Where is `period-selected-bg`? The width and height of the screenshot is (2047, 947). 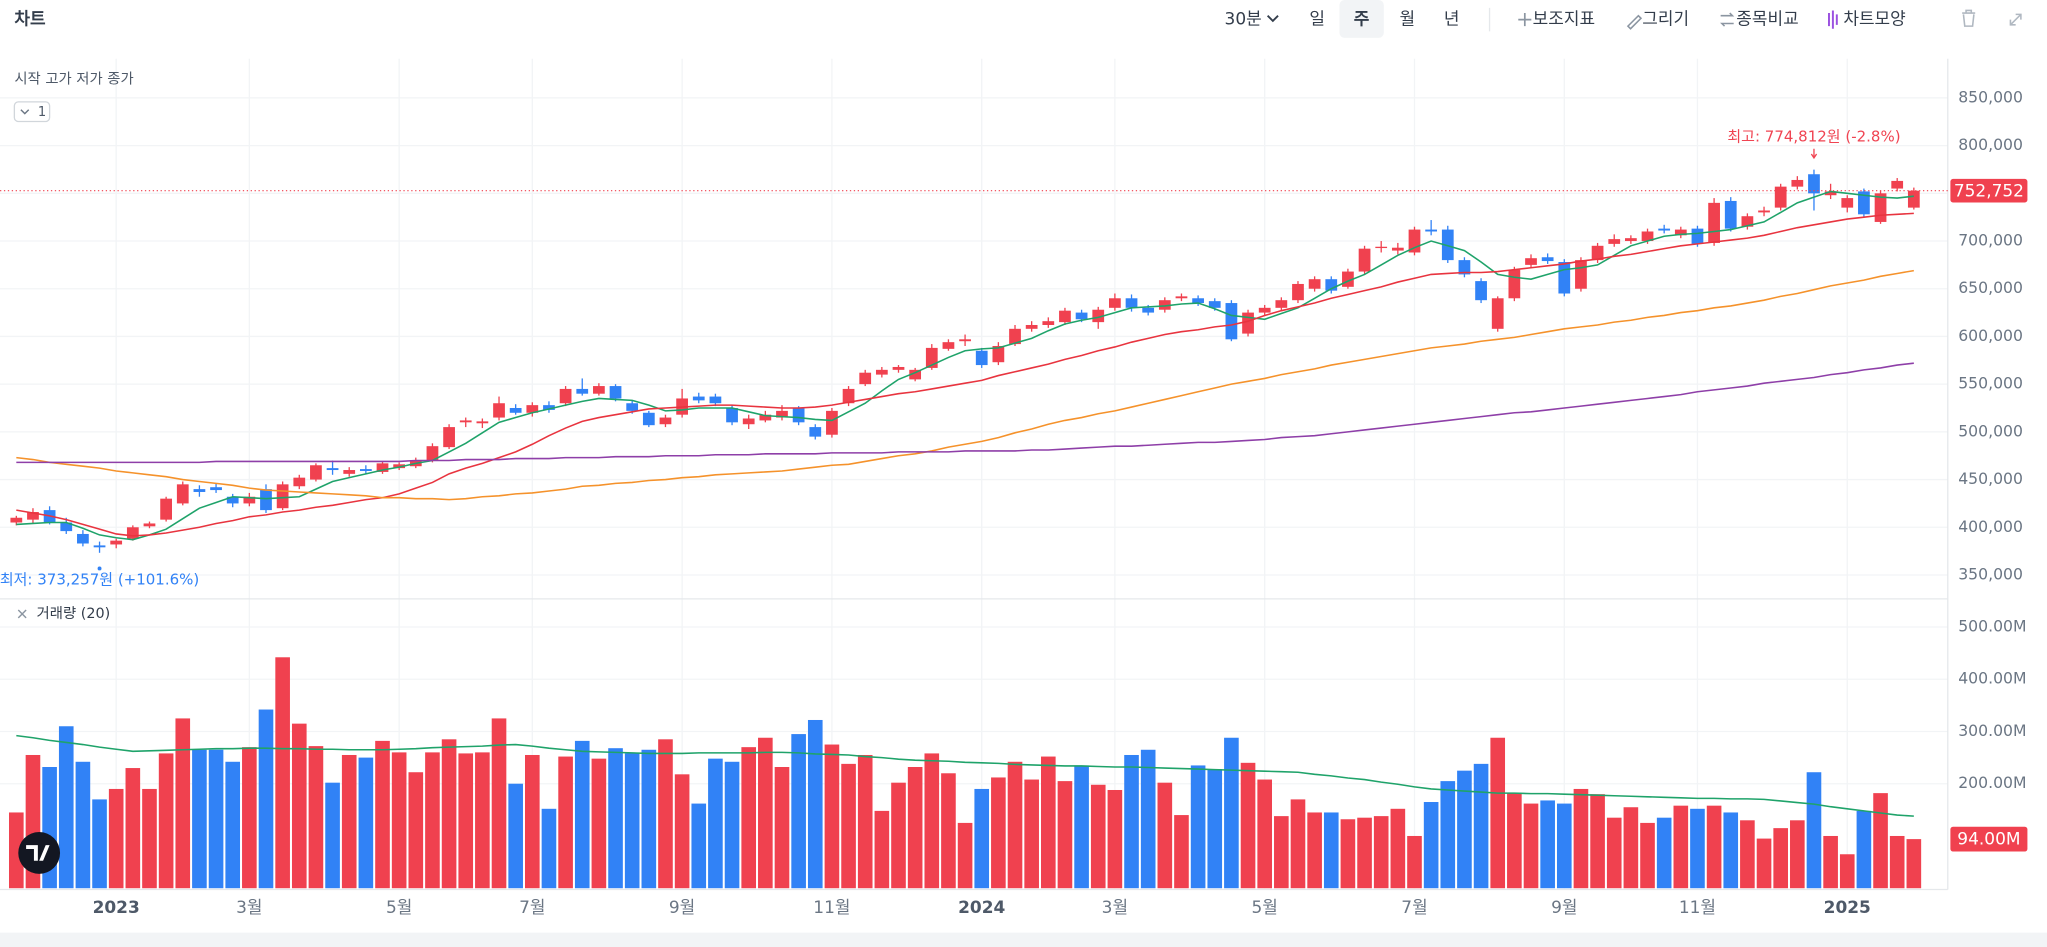
period-selected-bg is located at coordinates (1361, 19).